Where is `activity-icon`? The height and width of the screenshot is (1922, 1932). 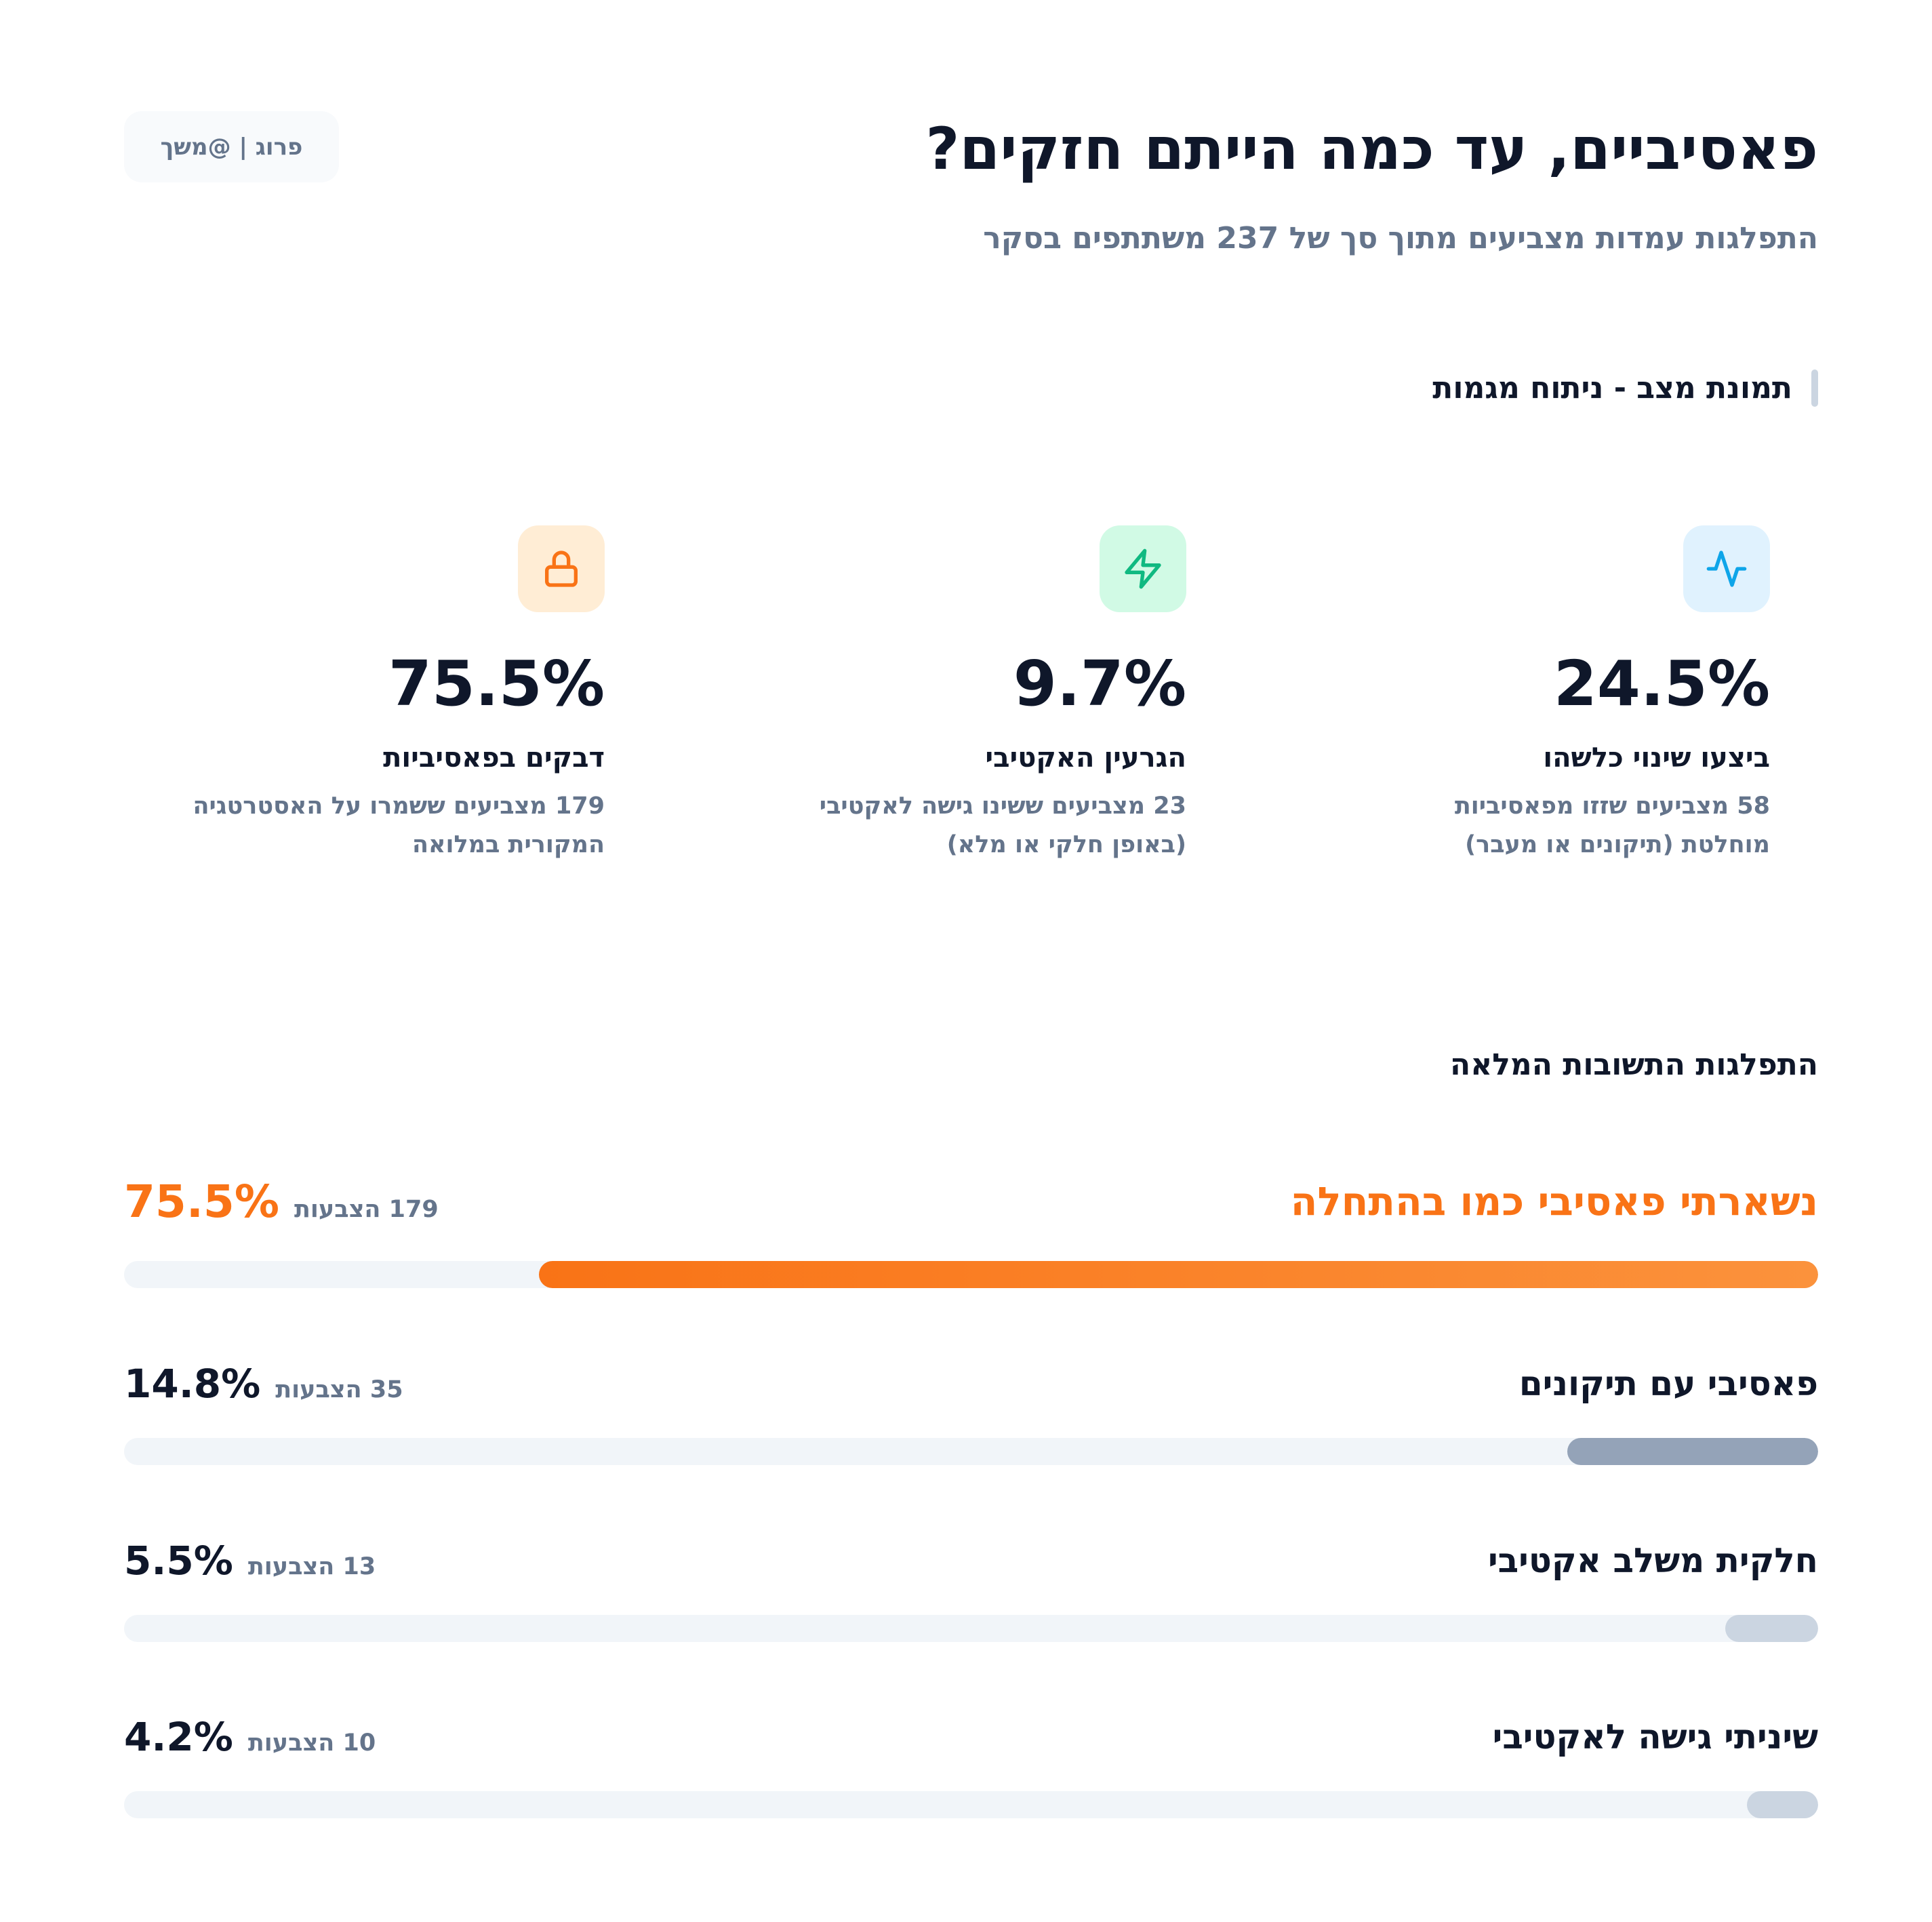
activity-icon is located at coordinates (1726, 568).